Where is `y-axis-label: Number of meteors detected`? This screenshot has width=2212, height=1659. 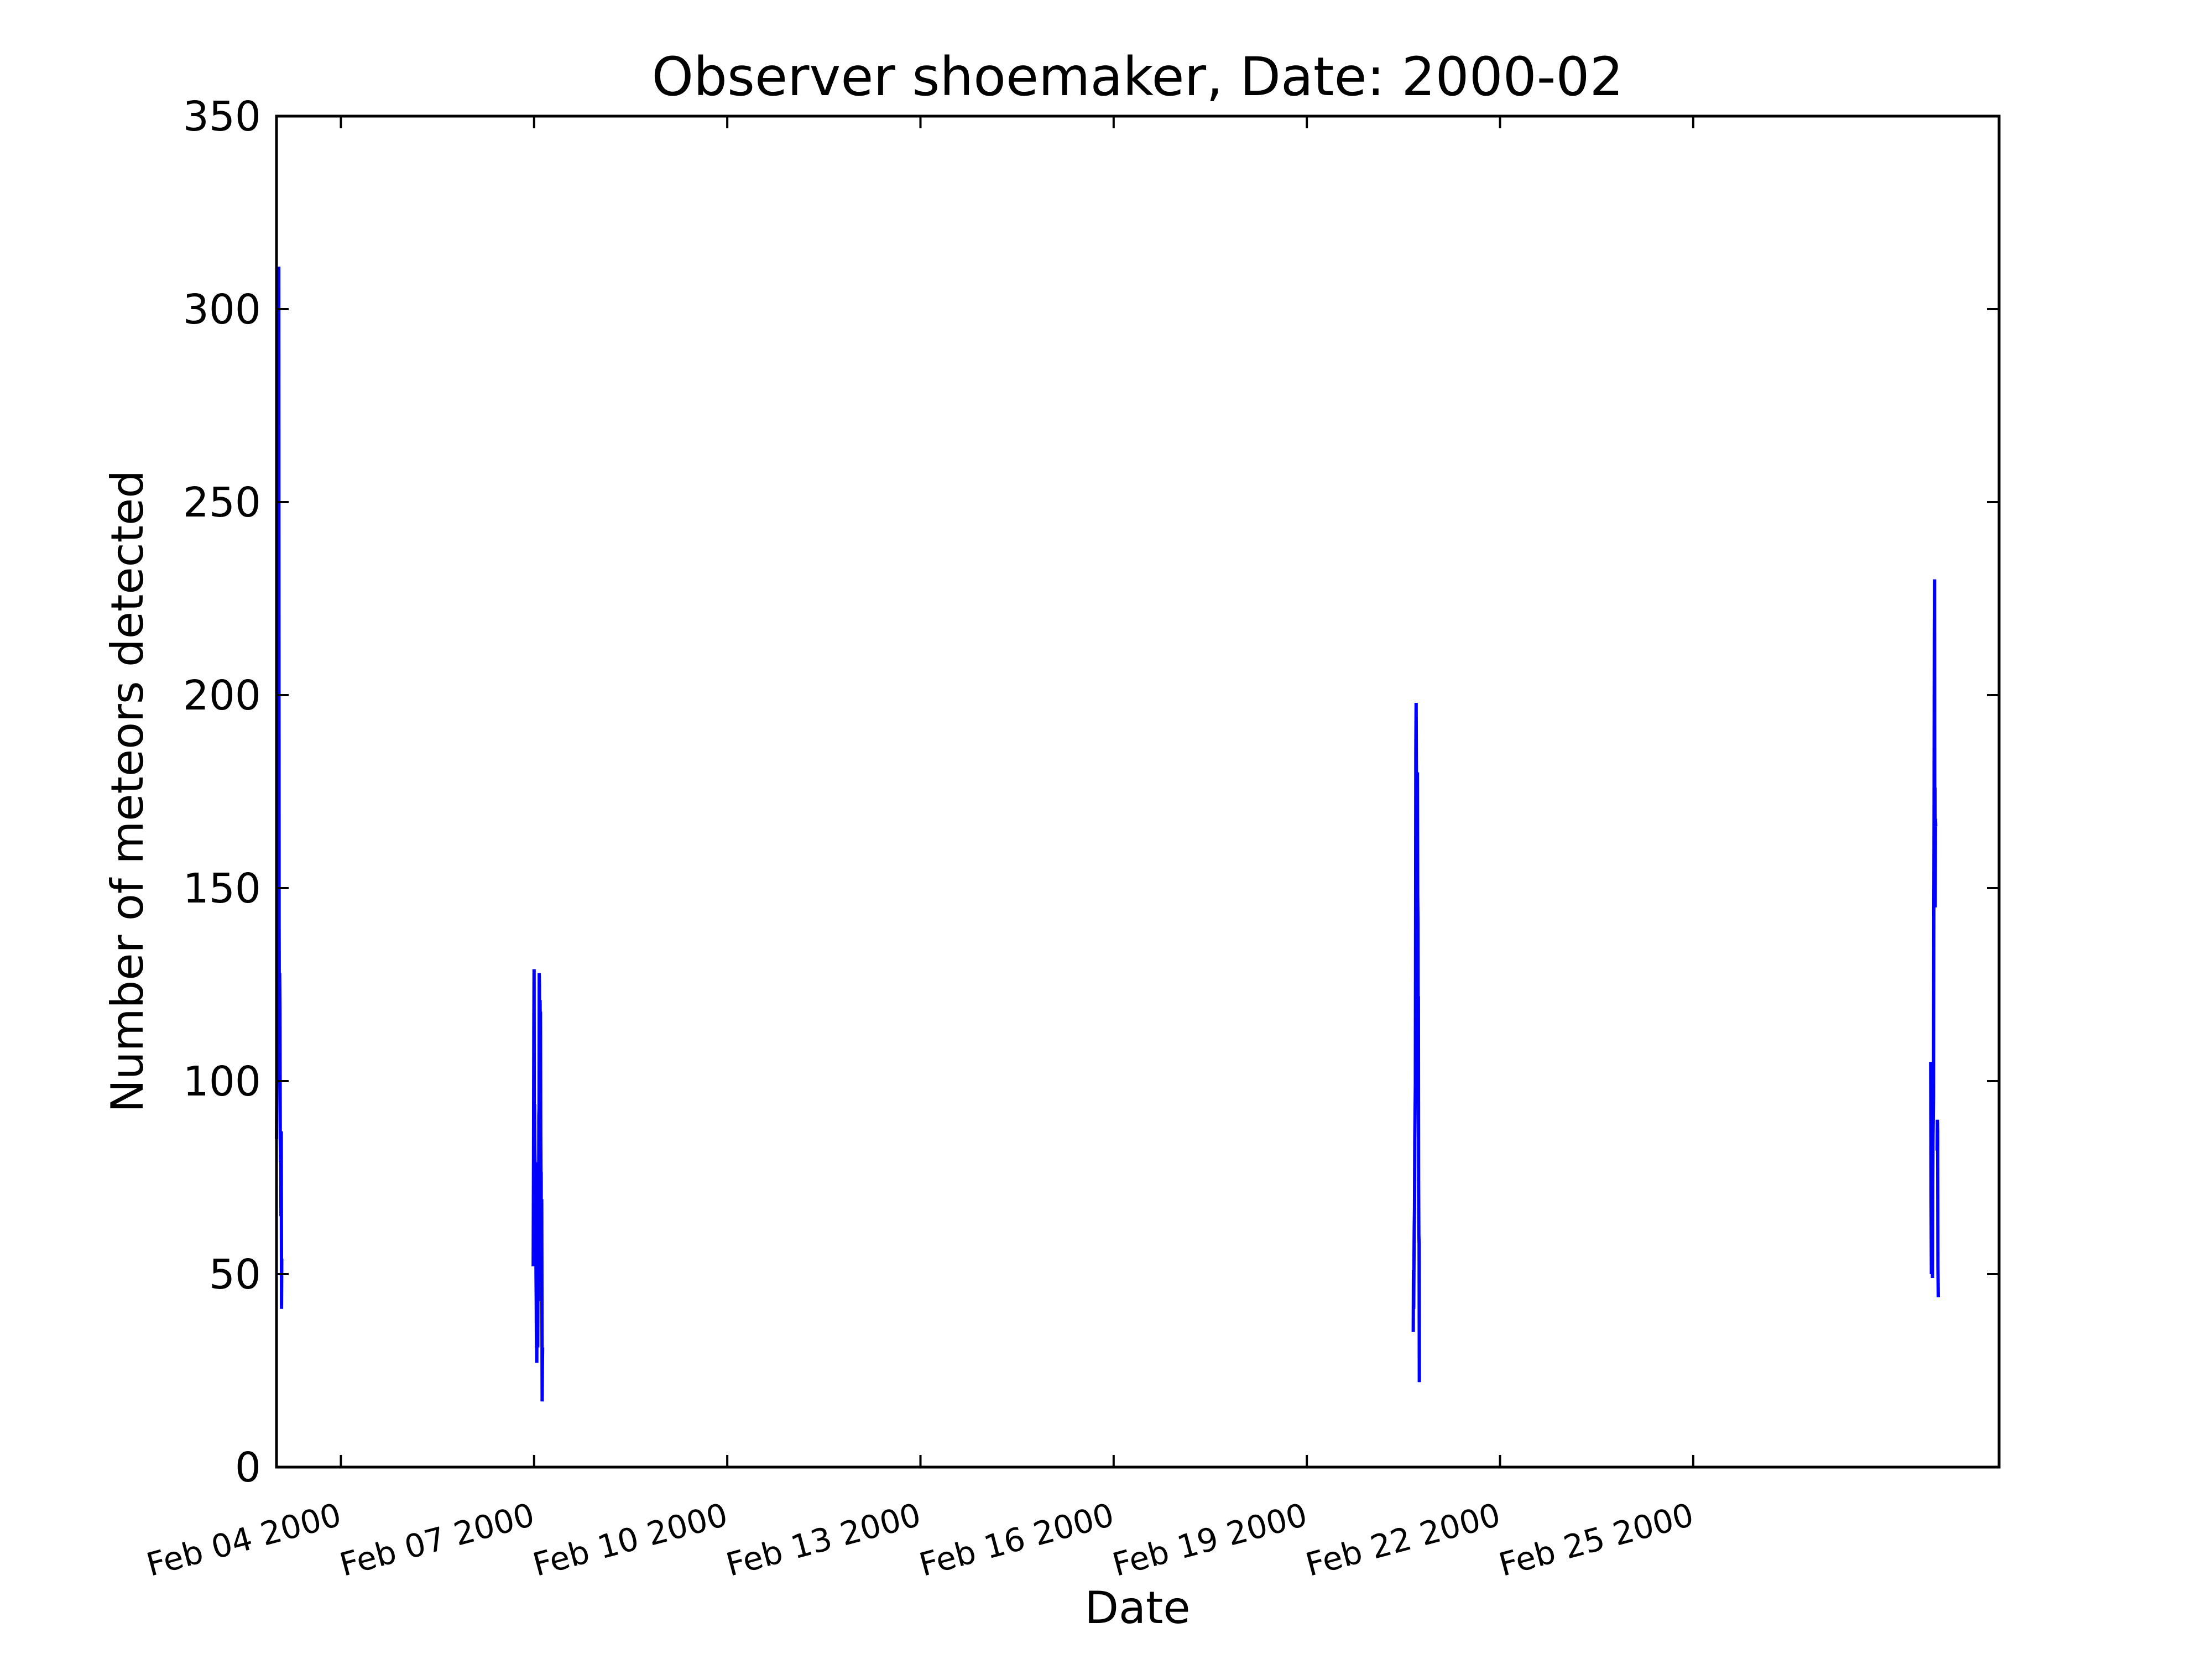
y-axis-label: Number of meteors detected is located at coordinates (128, 791).